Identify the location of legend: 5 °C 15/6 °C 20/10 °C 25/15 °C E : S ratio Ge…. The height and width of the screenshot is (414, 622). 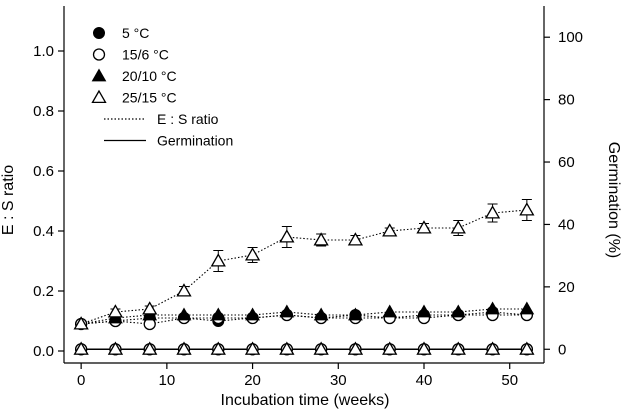
(162, 87).